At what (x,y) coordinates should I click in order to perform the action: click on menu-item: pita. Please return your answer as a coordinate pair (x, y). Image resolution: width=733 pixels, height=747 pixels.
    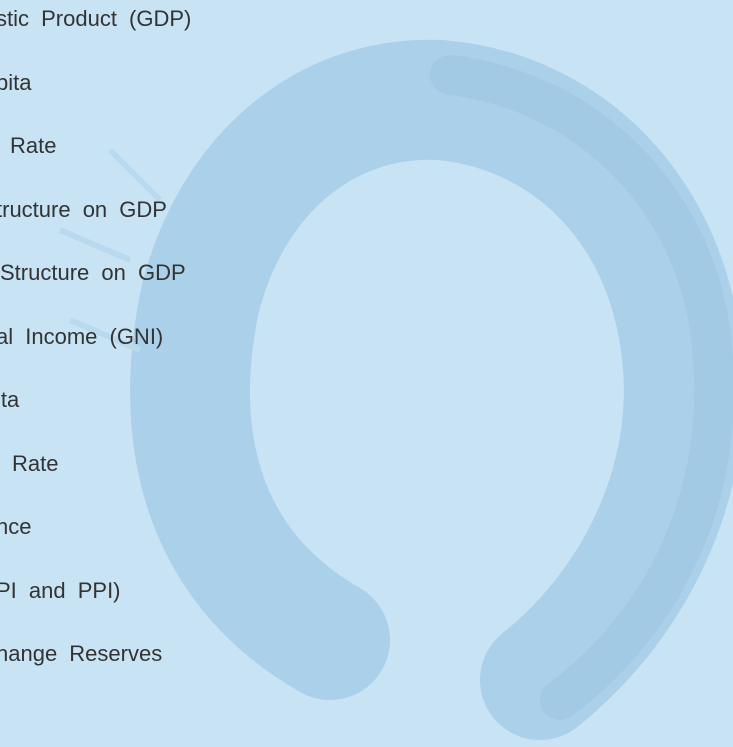
    Looking at the image, I should click on (16, 82).